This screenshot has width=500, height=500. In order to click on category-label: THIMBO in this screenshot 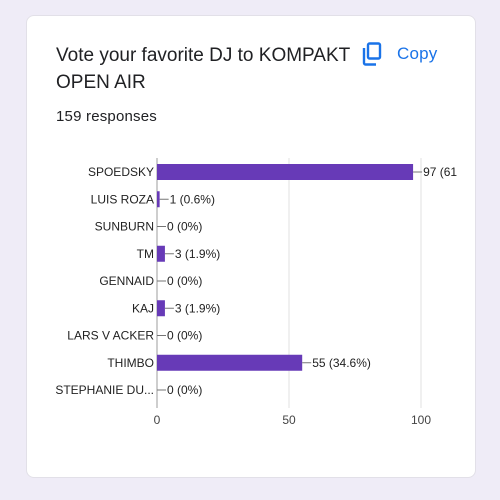, I will do `click(130, 363)`.